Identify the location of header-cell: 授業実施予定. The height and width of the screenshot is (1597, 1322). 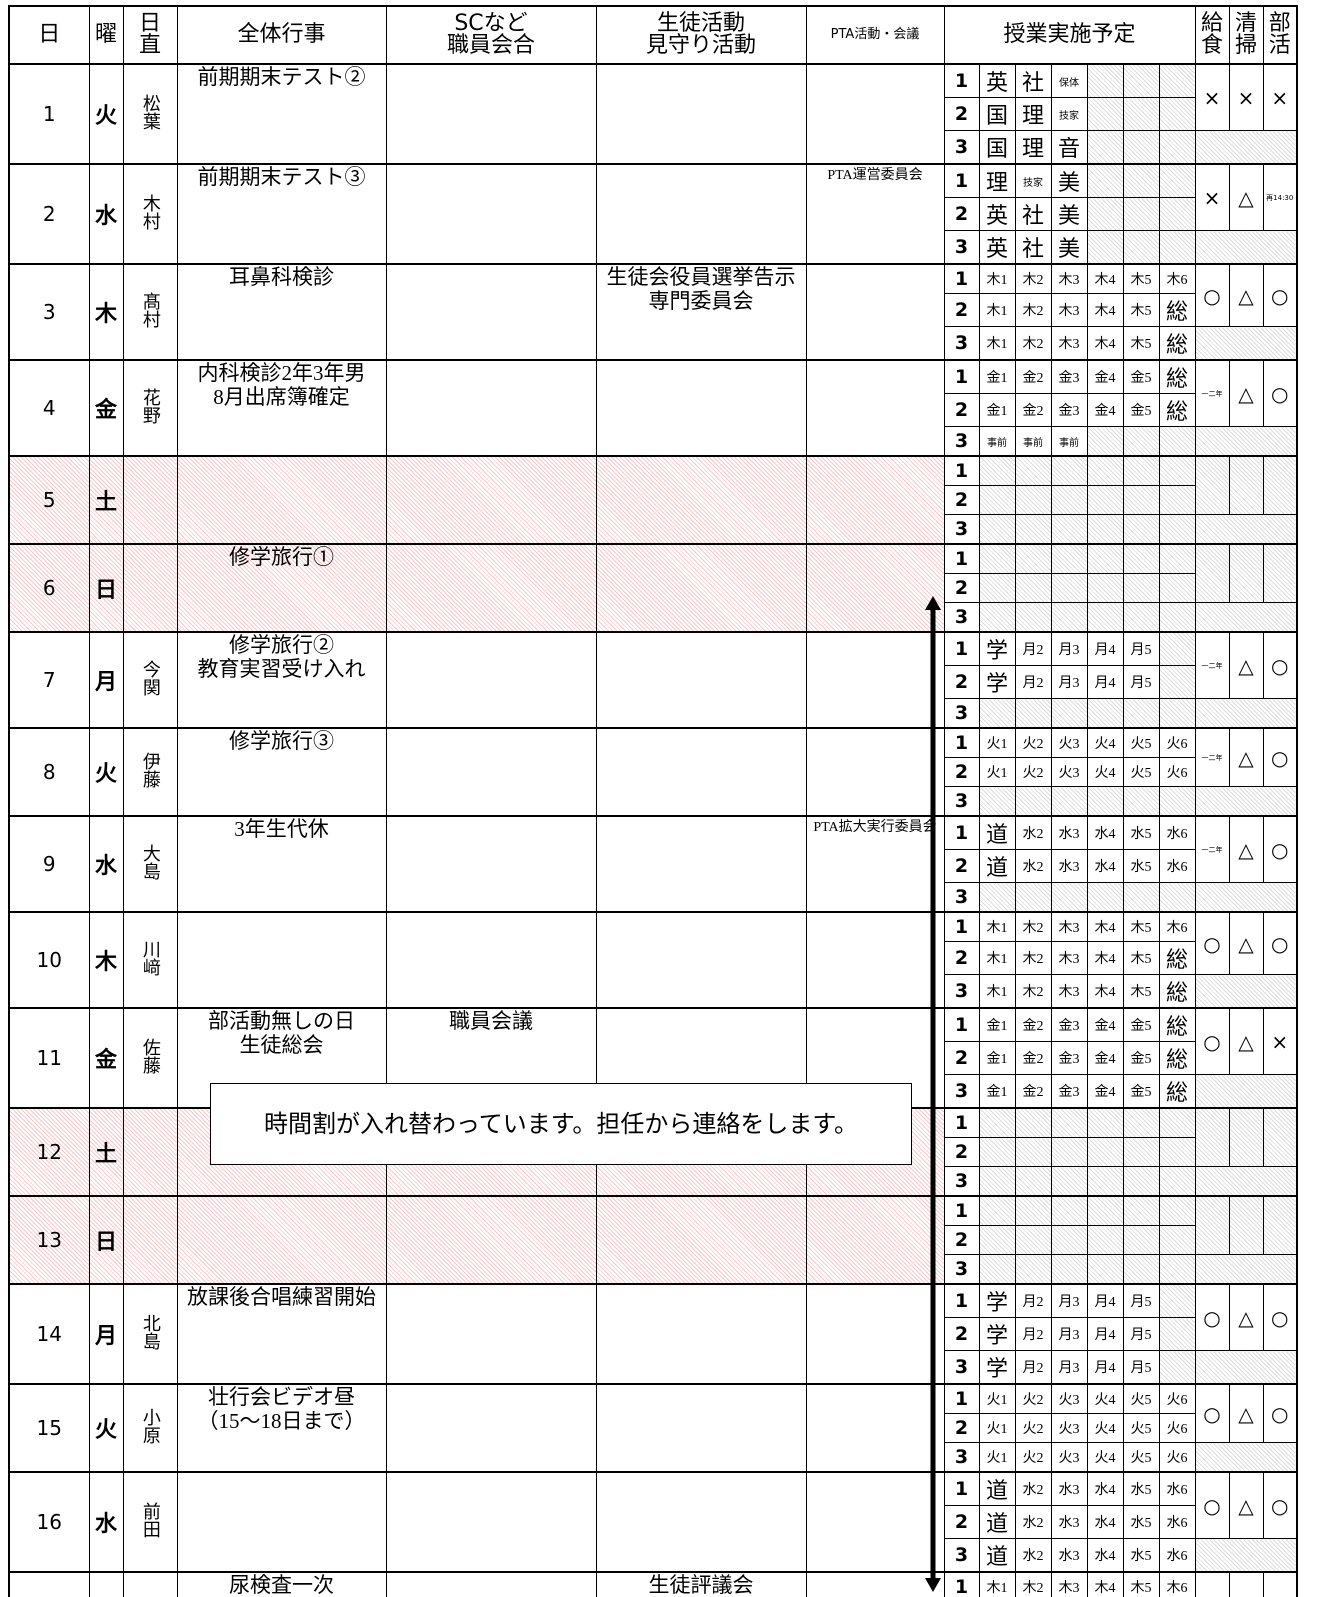
(1069, 35).